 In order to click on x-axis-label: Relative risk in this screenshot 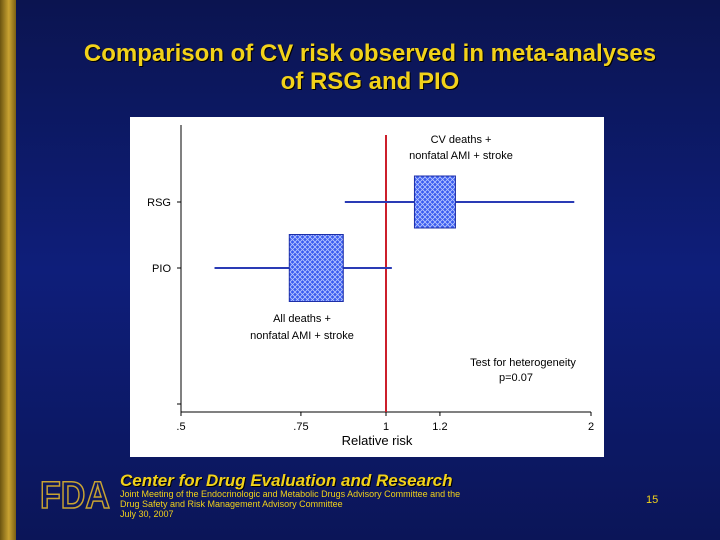, I will do `click(377, 440)`.